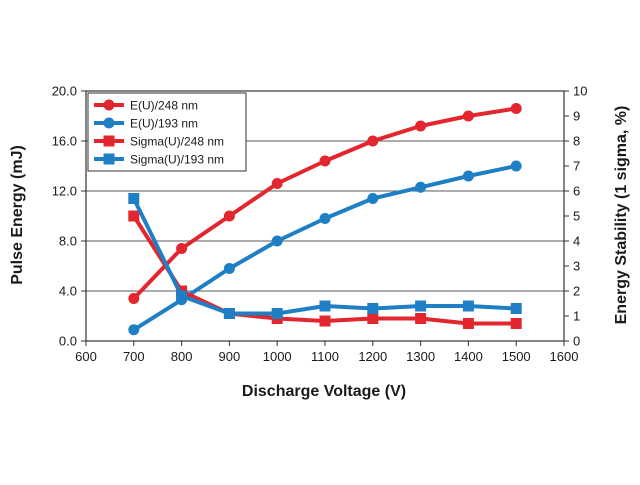  Describe the element at coordinates (230, 356) in the screenshot. I see `x-tick-label: 900` at that location.